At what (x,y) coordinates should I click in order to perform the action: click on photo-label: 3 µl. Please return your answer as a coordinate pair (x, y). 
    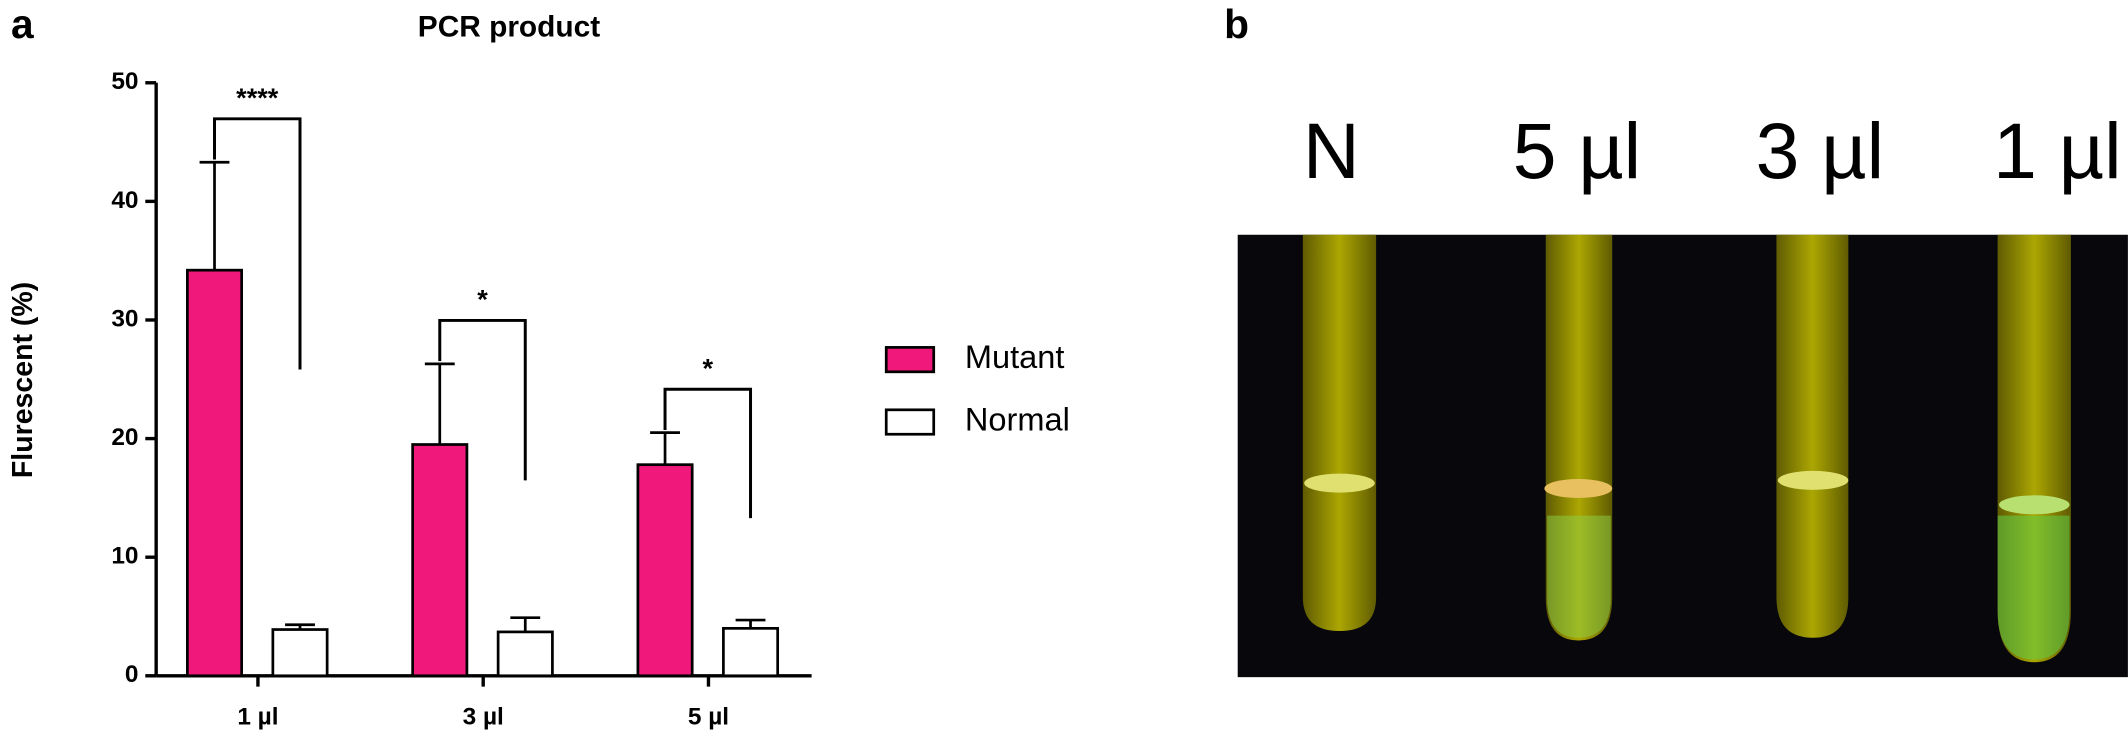
    Looking at the image, I should click on (1820, 151).